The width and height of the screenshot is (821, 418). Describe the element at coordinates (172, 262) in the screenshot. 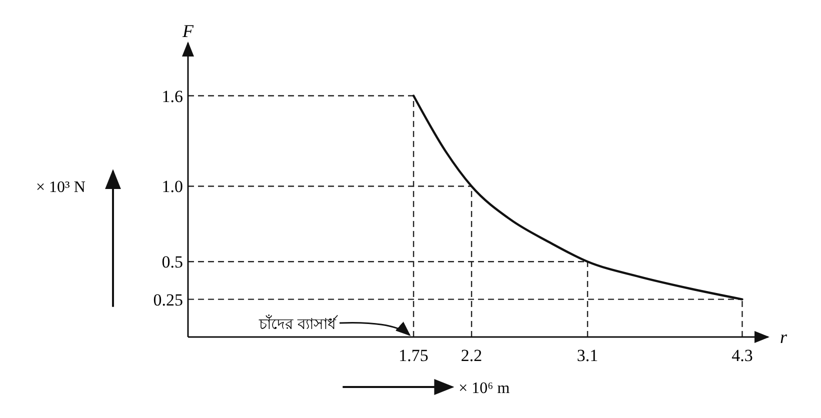

I see `y-tick-label: 0.5` at that location.